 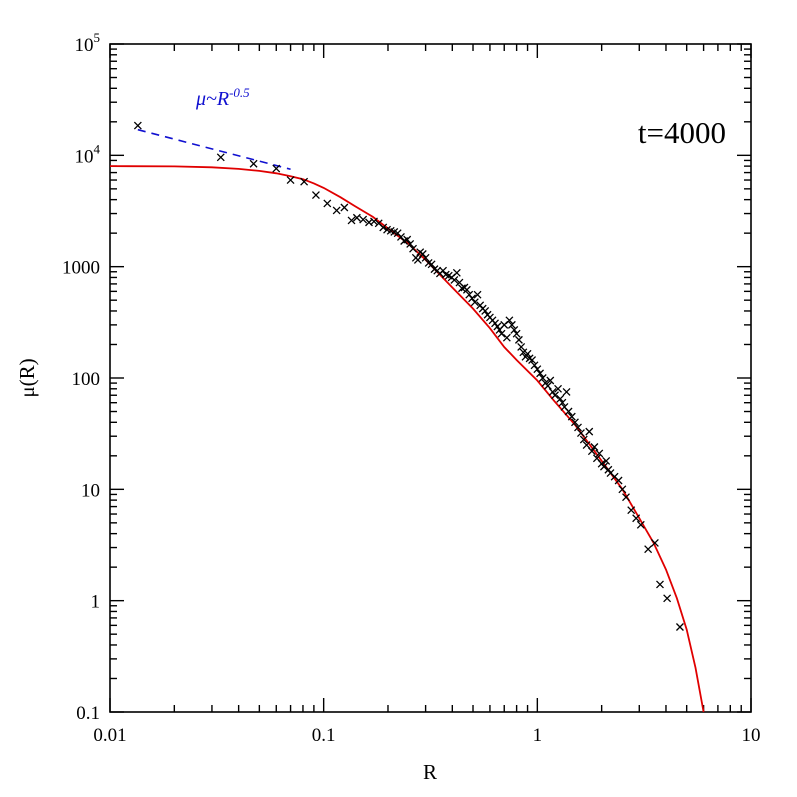 What do you see at coordinates (109, 735) in the screenshot?
I see `x-tick-label: 0.01` at bounding box center [109, 735].